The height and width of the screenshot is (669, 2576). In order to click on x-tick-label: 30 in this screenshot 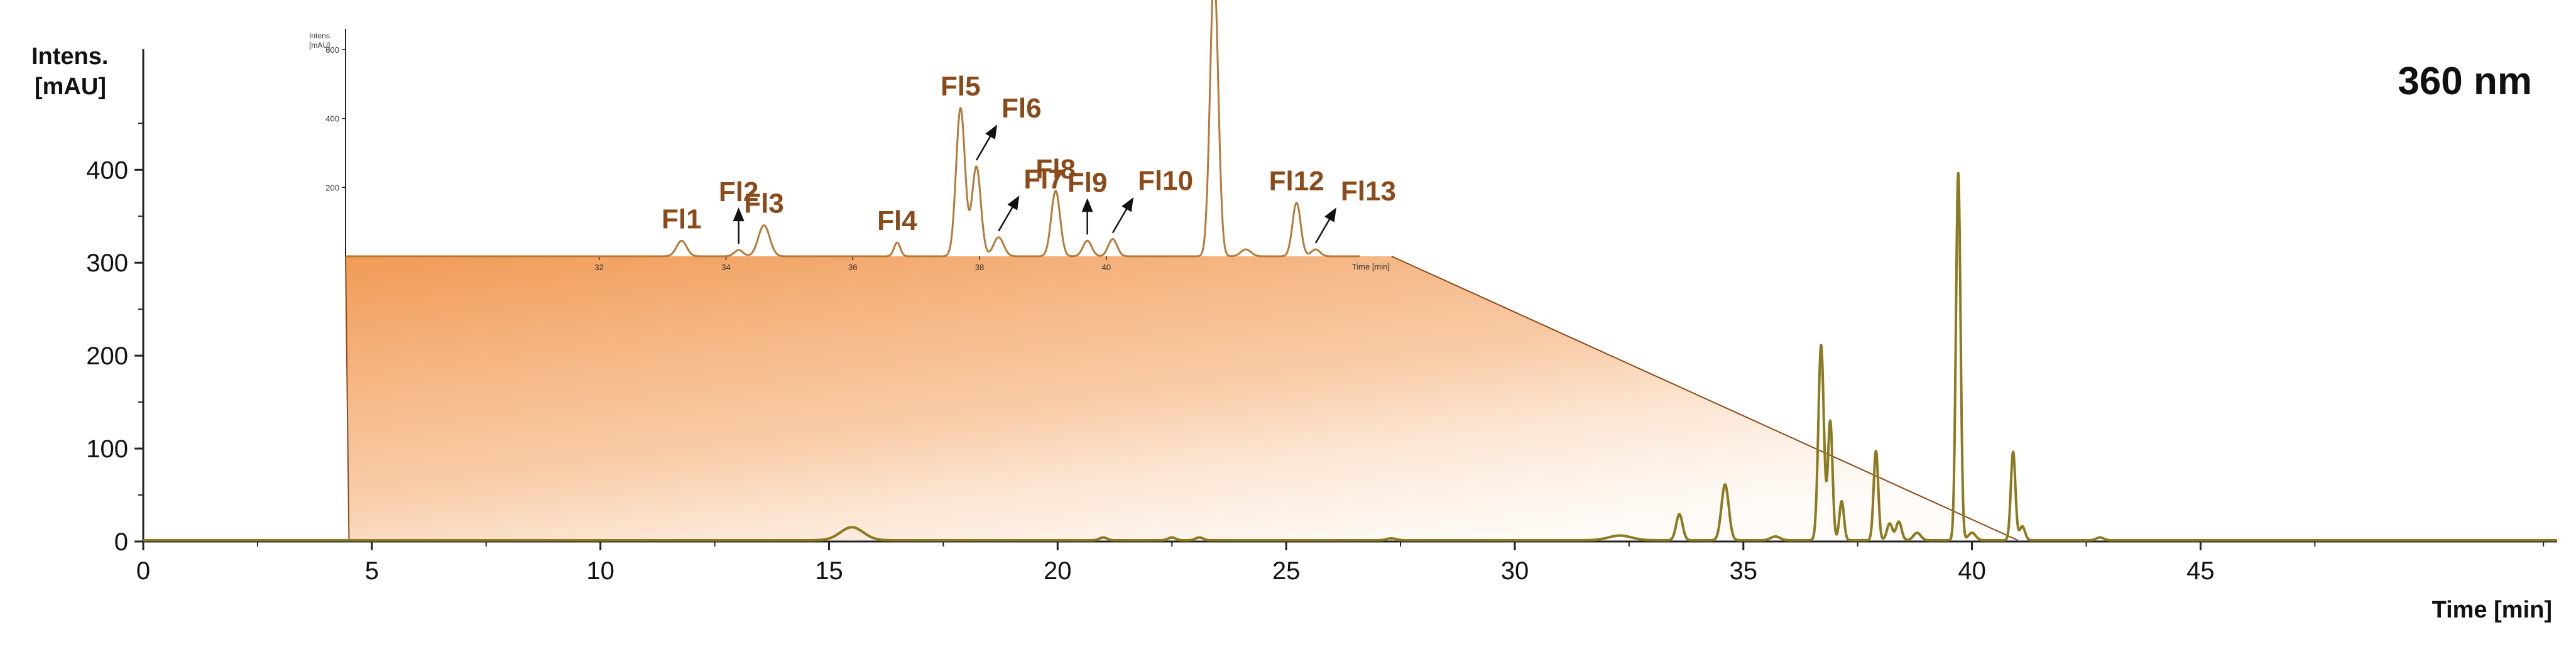, I will do `click(1515, 571)`.